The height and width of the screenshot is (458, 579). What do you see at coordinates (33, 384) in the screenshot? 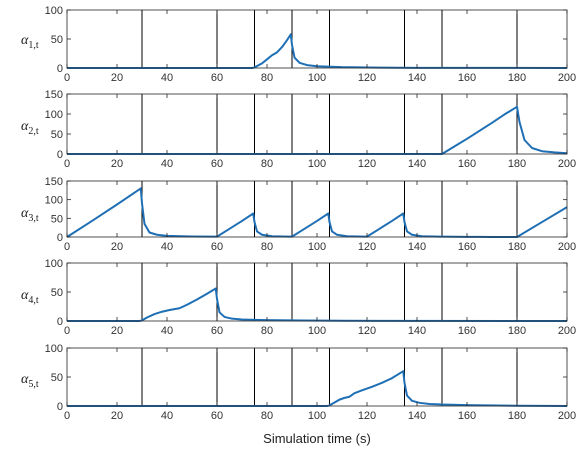
I see `y-axis-label-subscript: 5,t` at bounding box center [33, 384].